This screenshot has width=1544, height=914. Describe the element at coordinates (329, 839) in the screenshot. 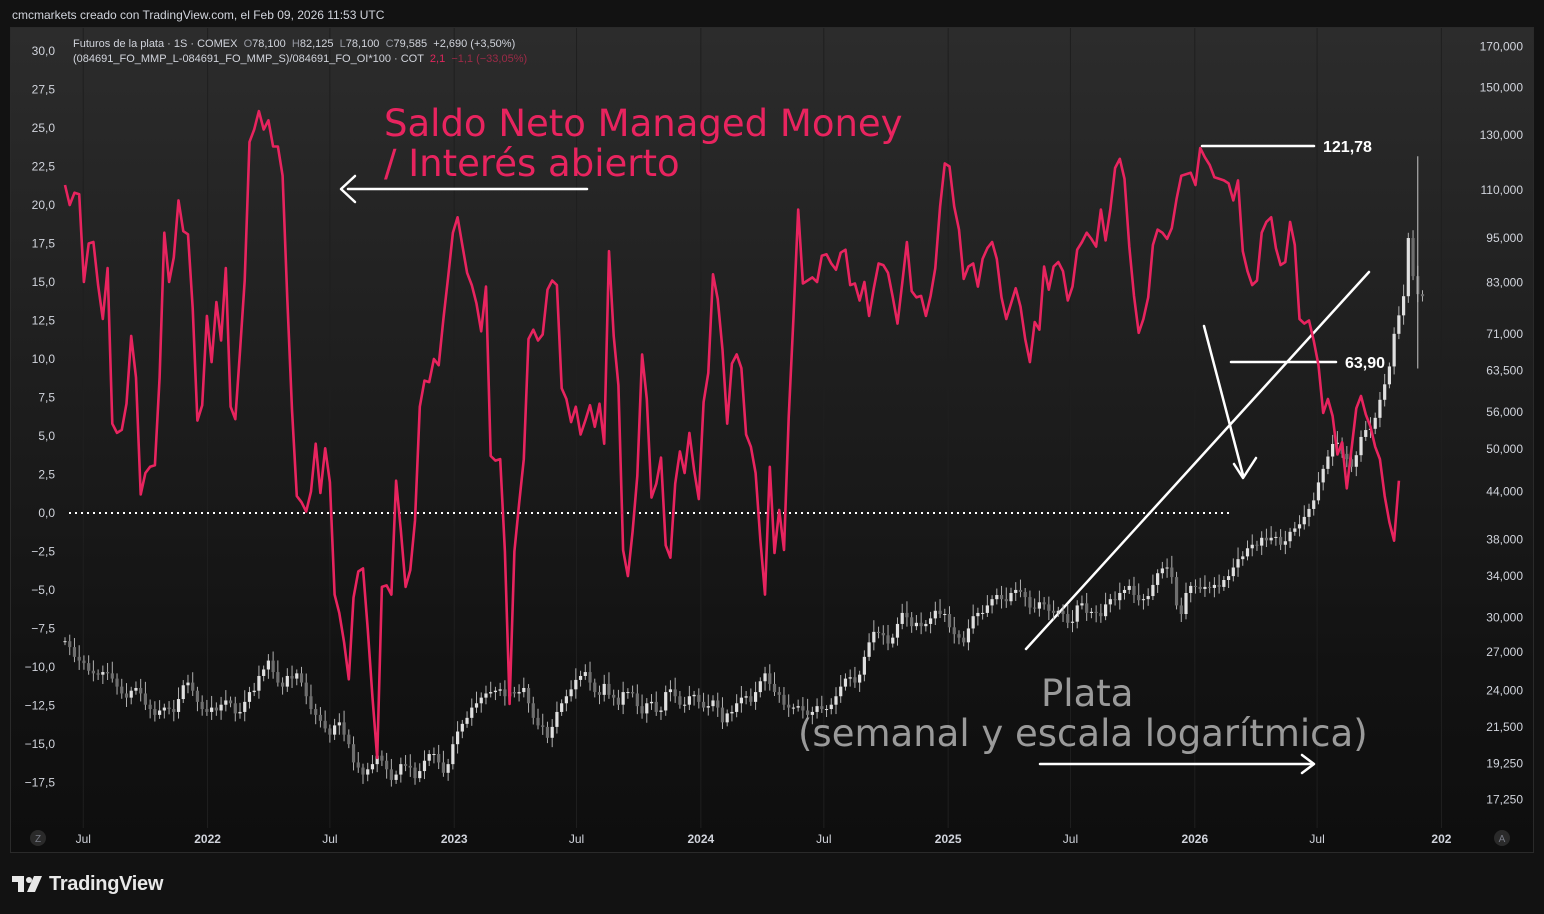

I see `time-axis-label: Jul` at that location.